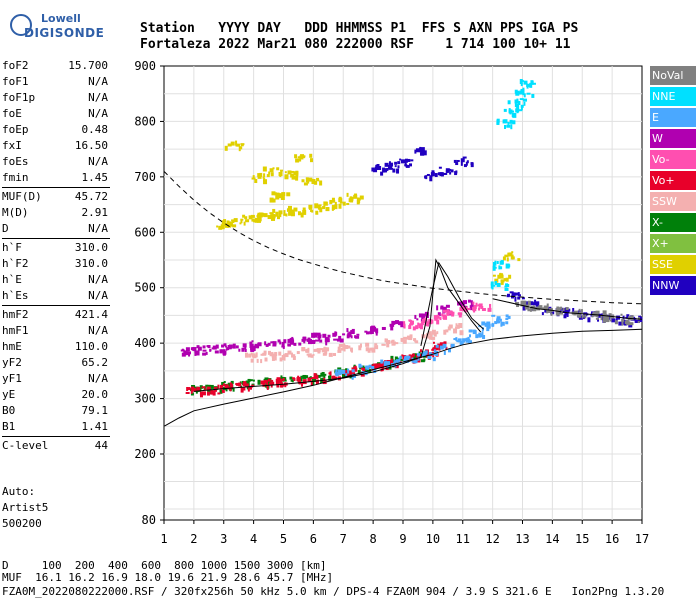  I want to click on param-value: 310.0, so click(91, 247).